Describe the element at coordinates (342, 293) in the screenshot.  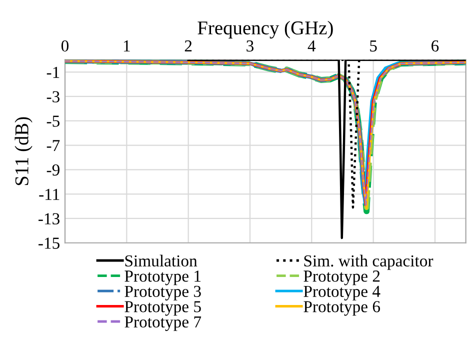
I see `legend-label: Prototype 4` at that location.